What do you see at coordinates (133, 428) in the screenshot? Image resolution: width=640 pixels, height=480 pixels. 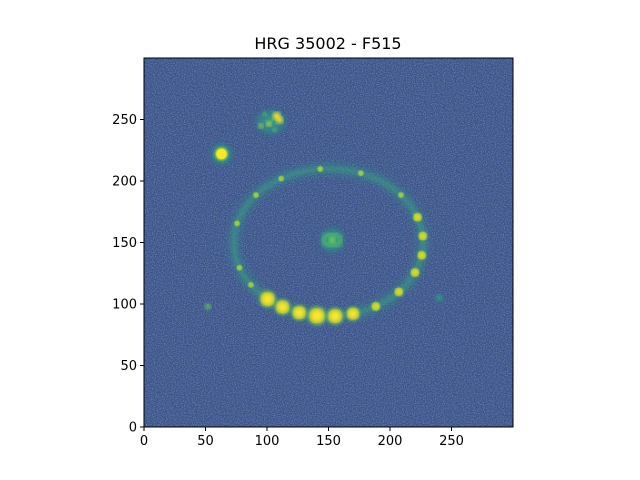 I see `y-tick-label: 0` at bounding box center [133, 428].